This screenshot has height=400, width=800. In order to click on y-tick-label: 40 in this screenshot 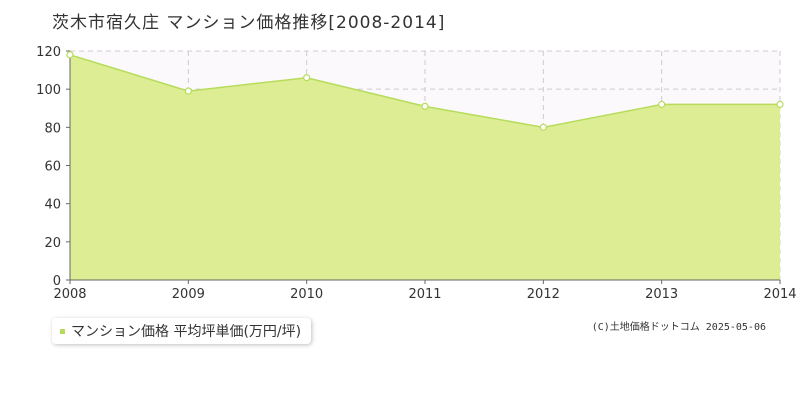, I will do `click(52, 205)`.